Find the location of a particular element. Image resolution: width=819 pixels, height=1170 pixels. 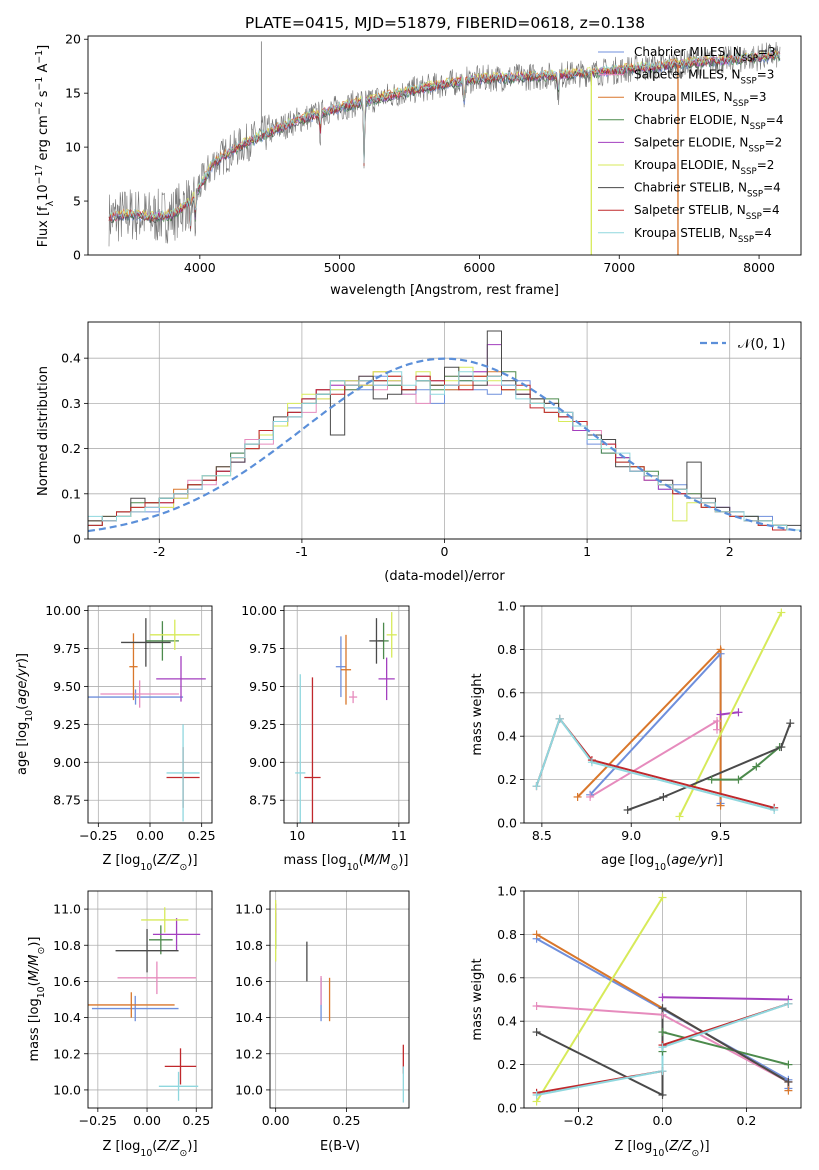

residuals-x-label: (data-model)/error is located at coordinates (444, 576).